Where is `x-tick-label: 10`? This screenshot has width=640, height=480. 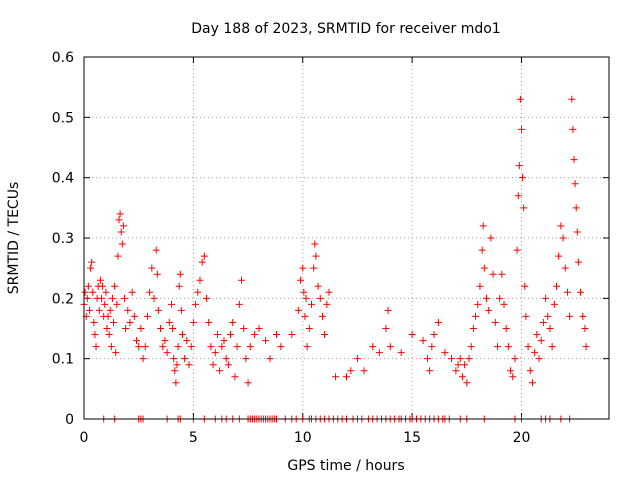 x-tick-label: 10 is located at coordinates (303, 438).